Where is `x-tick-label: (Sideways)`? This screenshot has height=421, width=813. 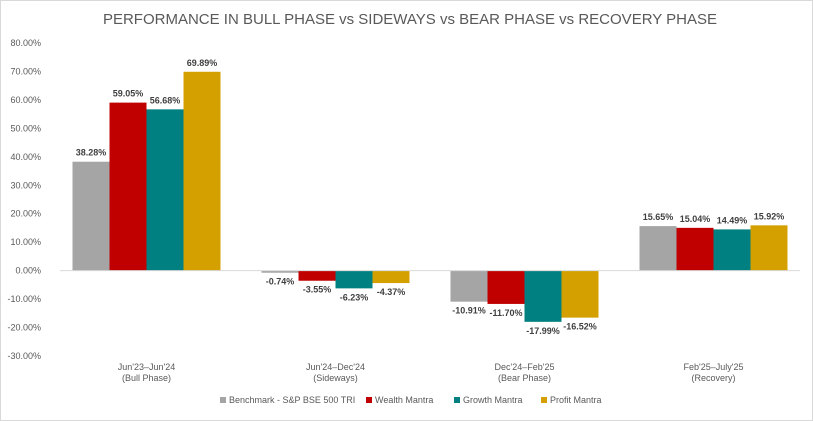 x-tick-label: (Sideways) is located at coordinates (335, 378).